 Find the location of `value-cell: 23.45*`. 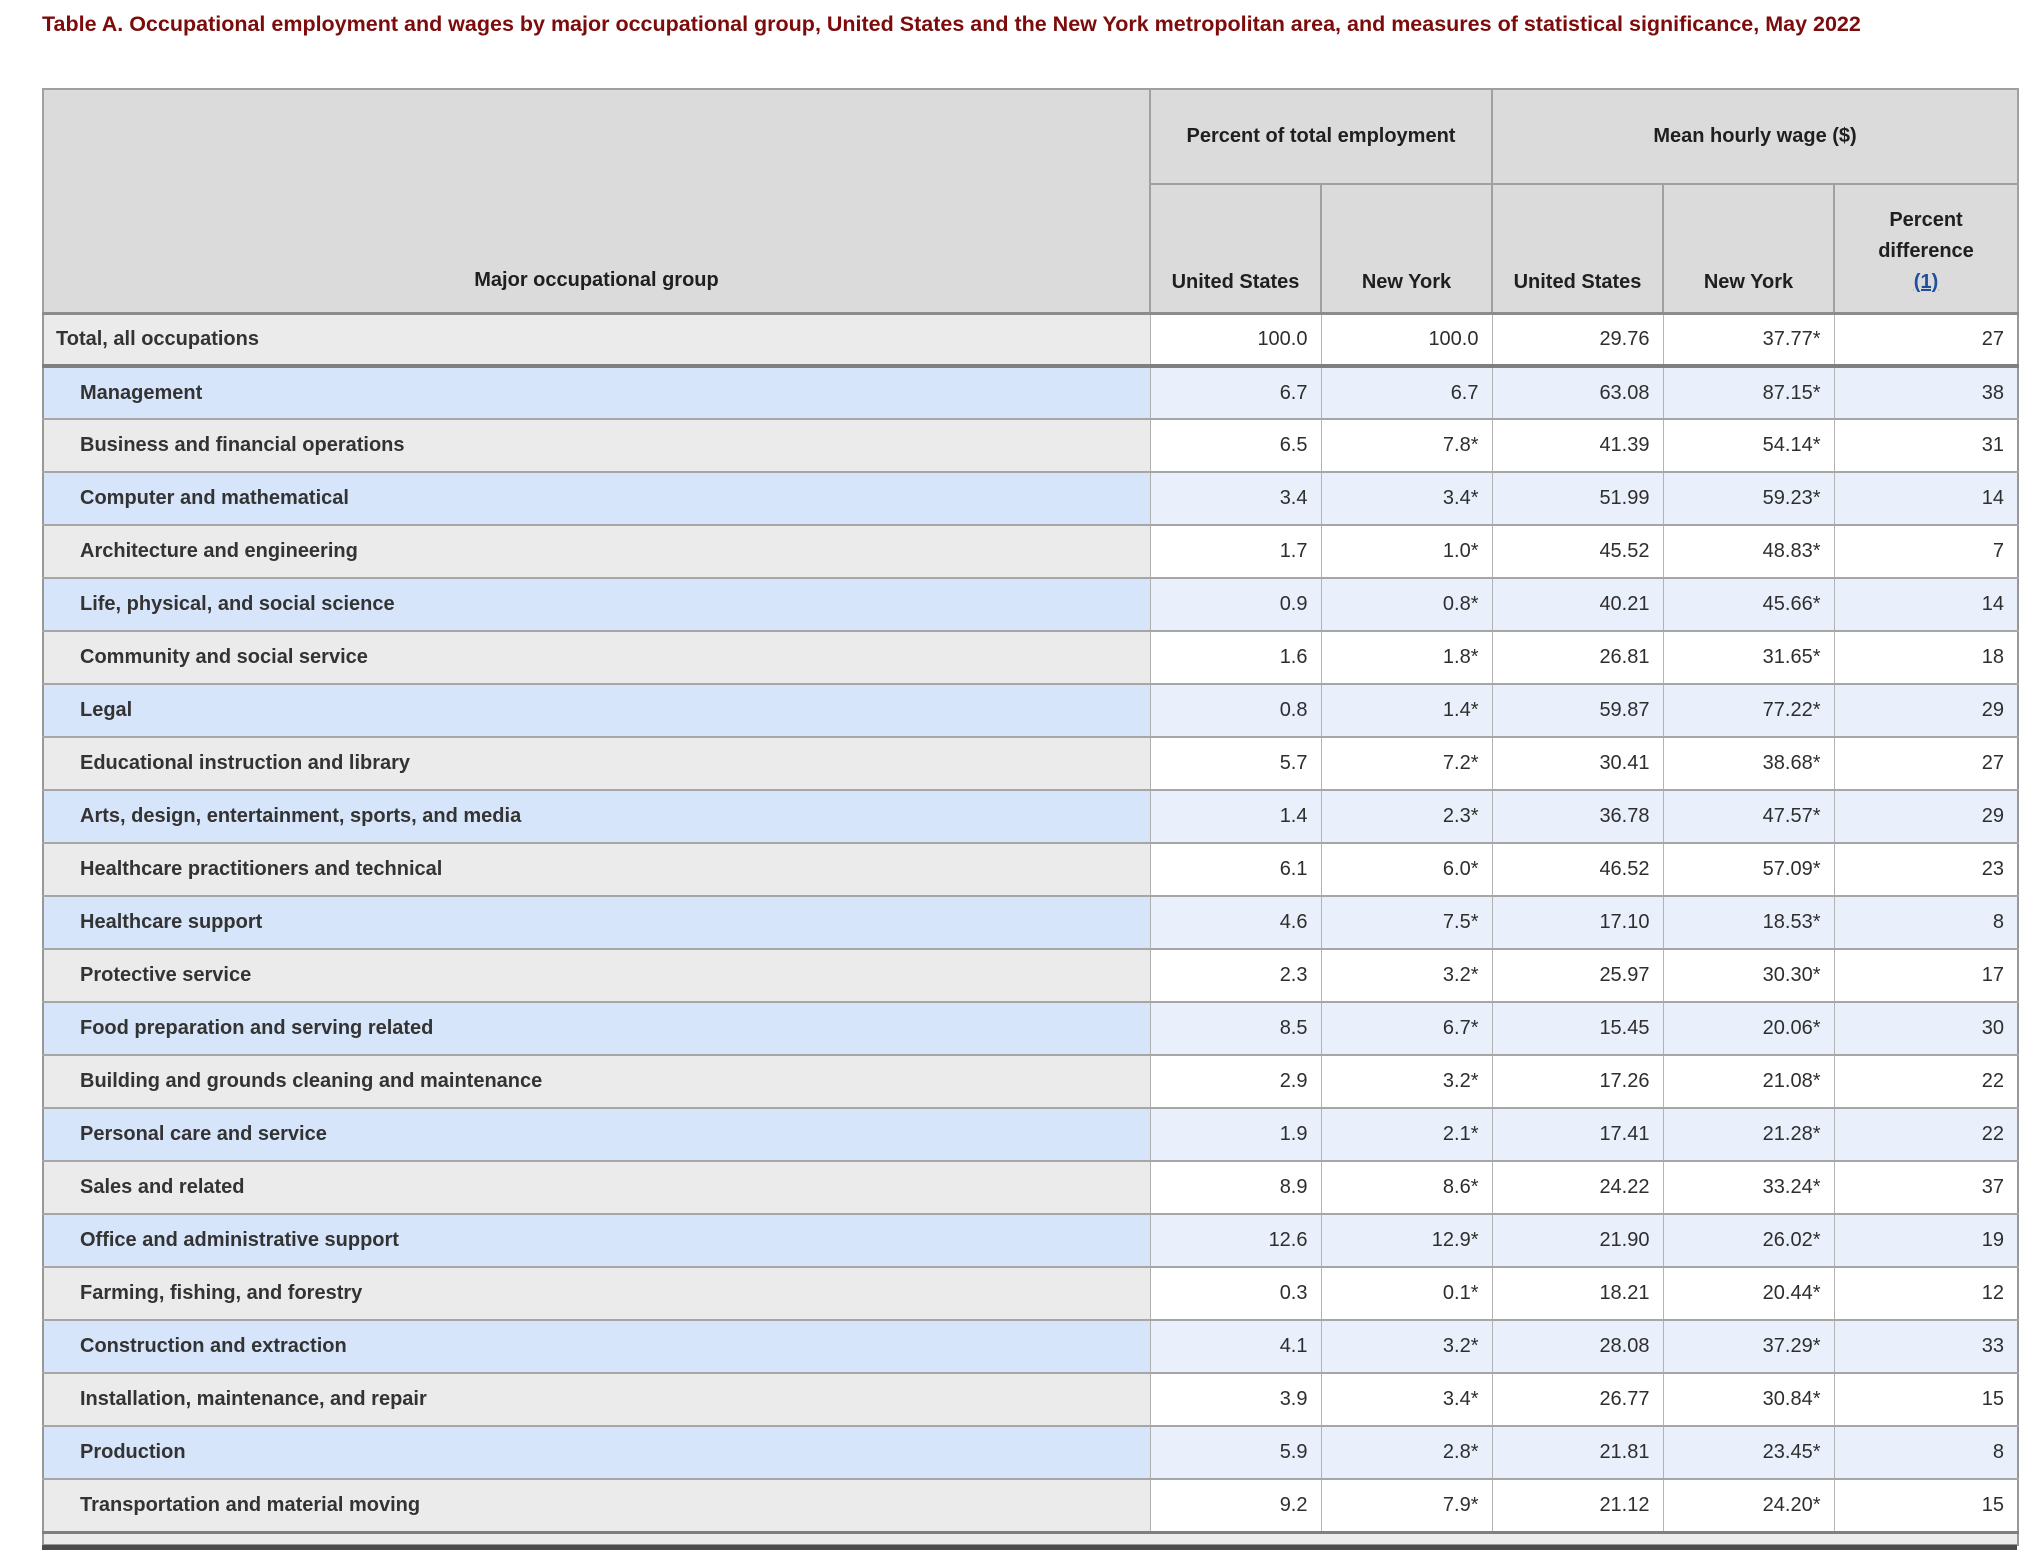

value-cell: 23.45* is located at coordinates (1748, 1452).